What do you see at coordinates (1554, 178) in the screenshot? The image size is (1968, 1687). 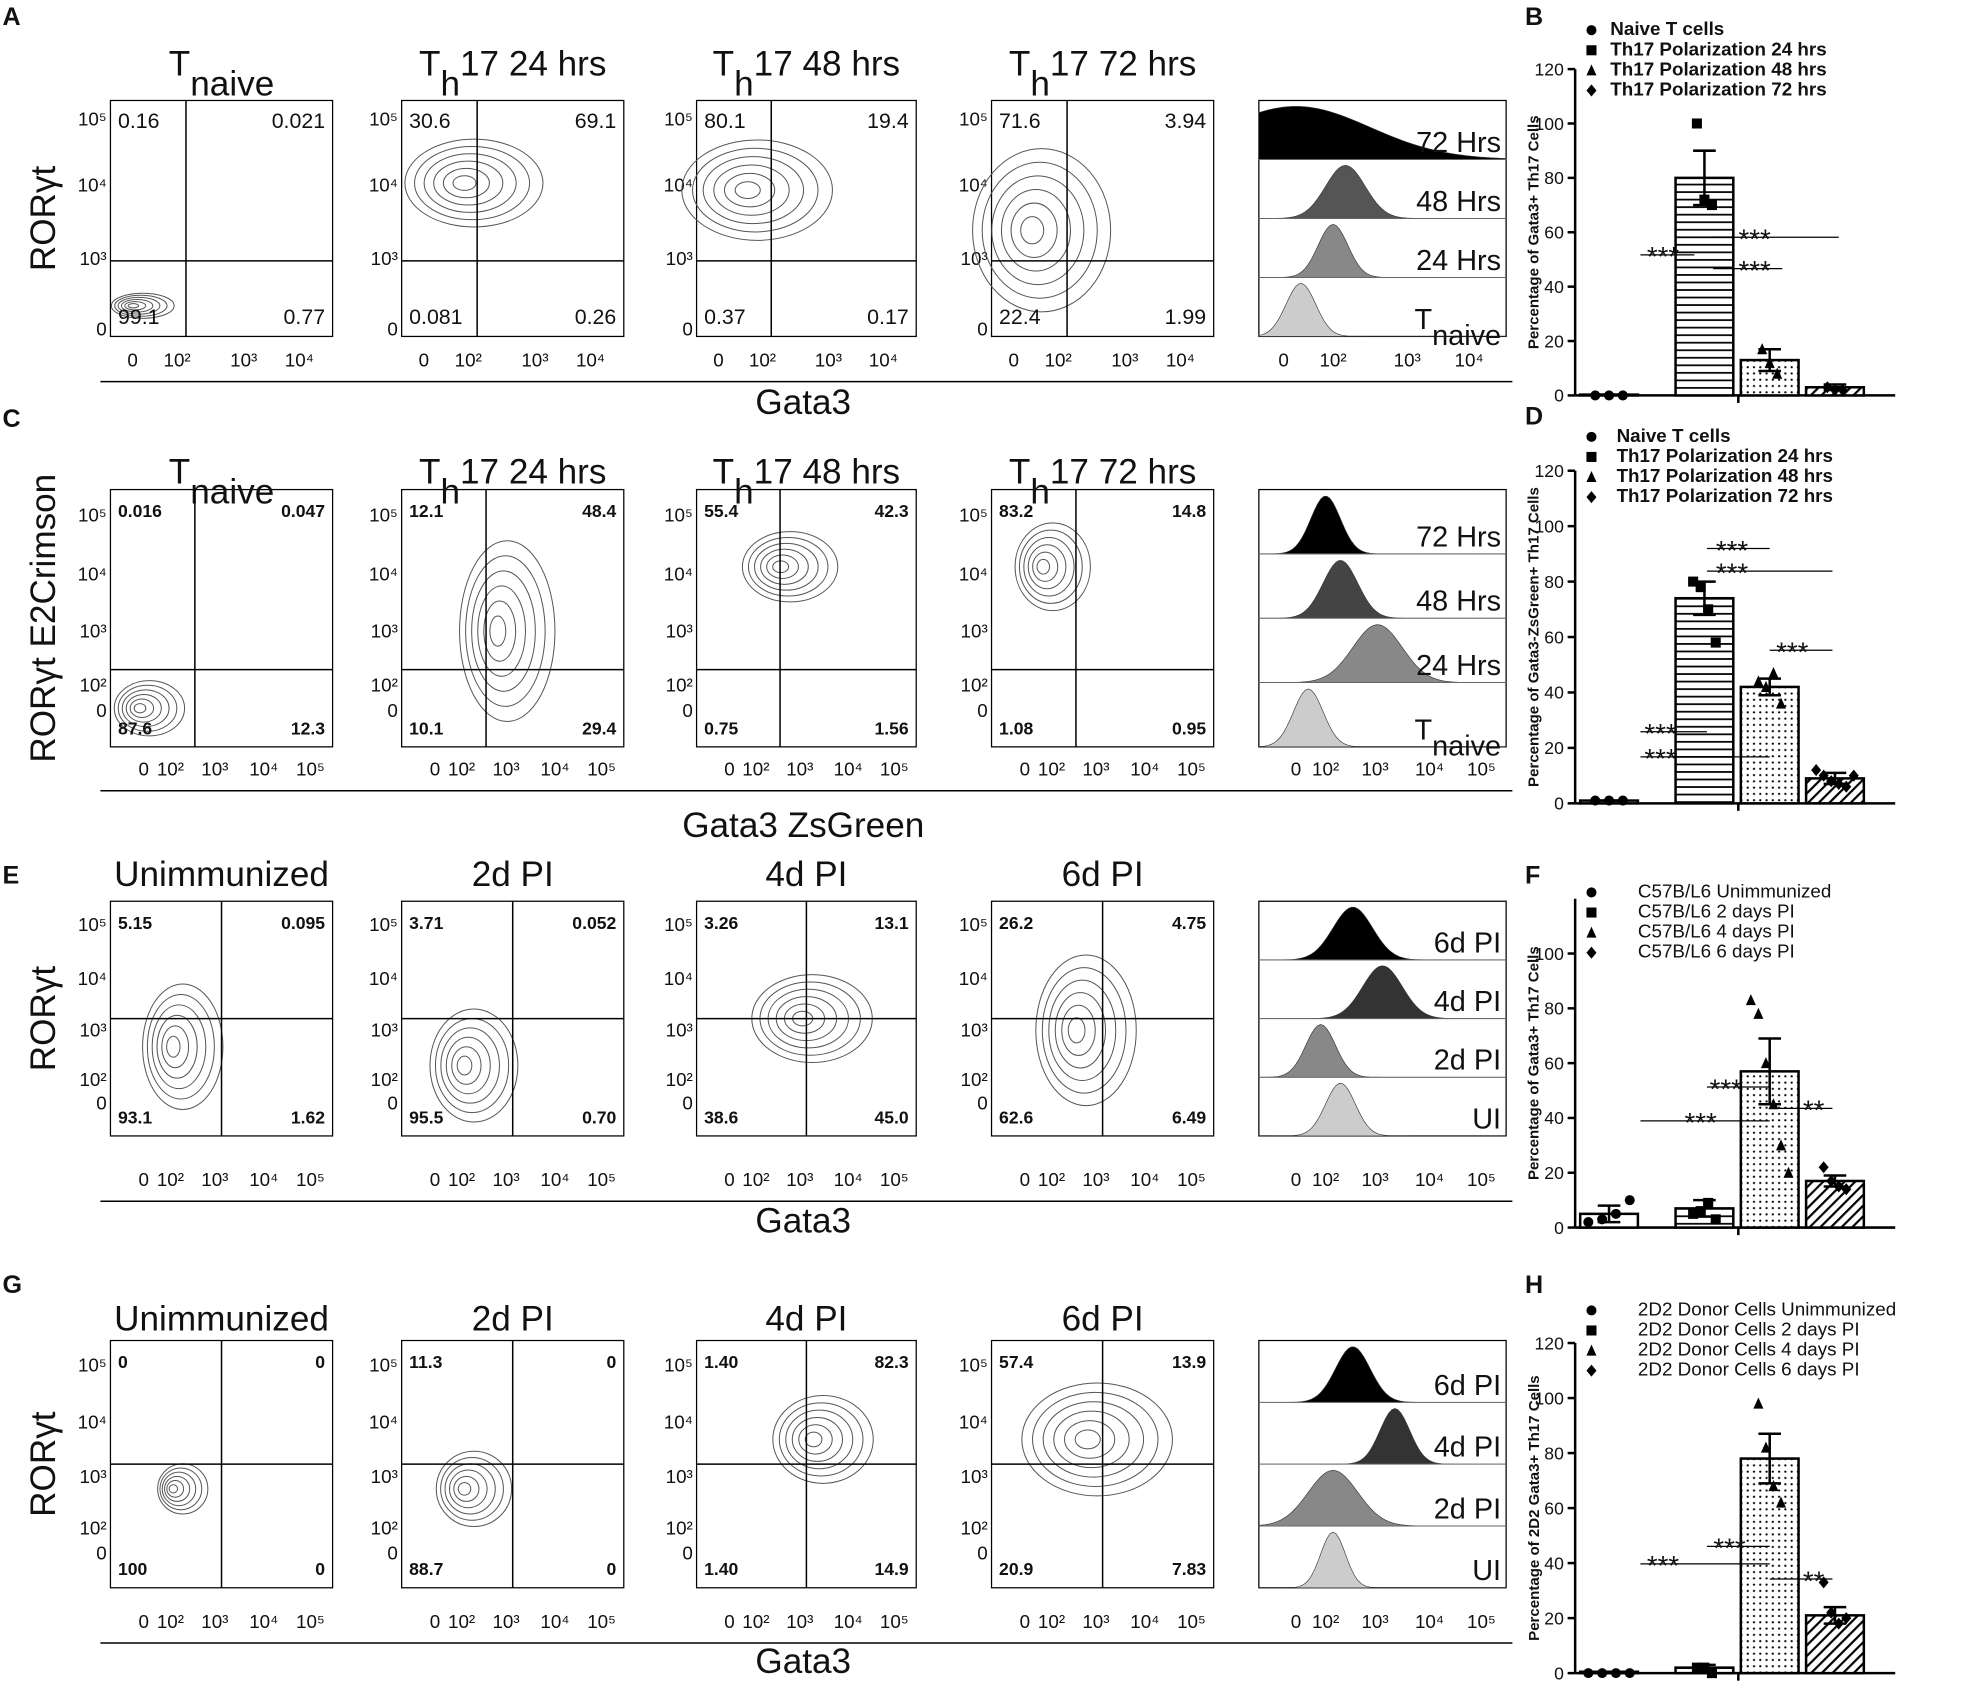 I see `y-tick-label: 80` at bounding box center [1554, 178].